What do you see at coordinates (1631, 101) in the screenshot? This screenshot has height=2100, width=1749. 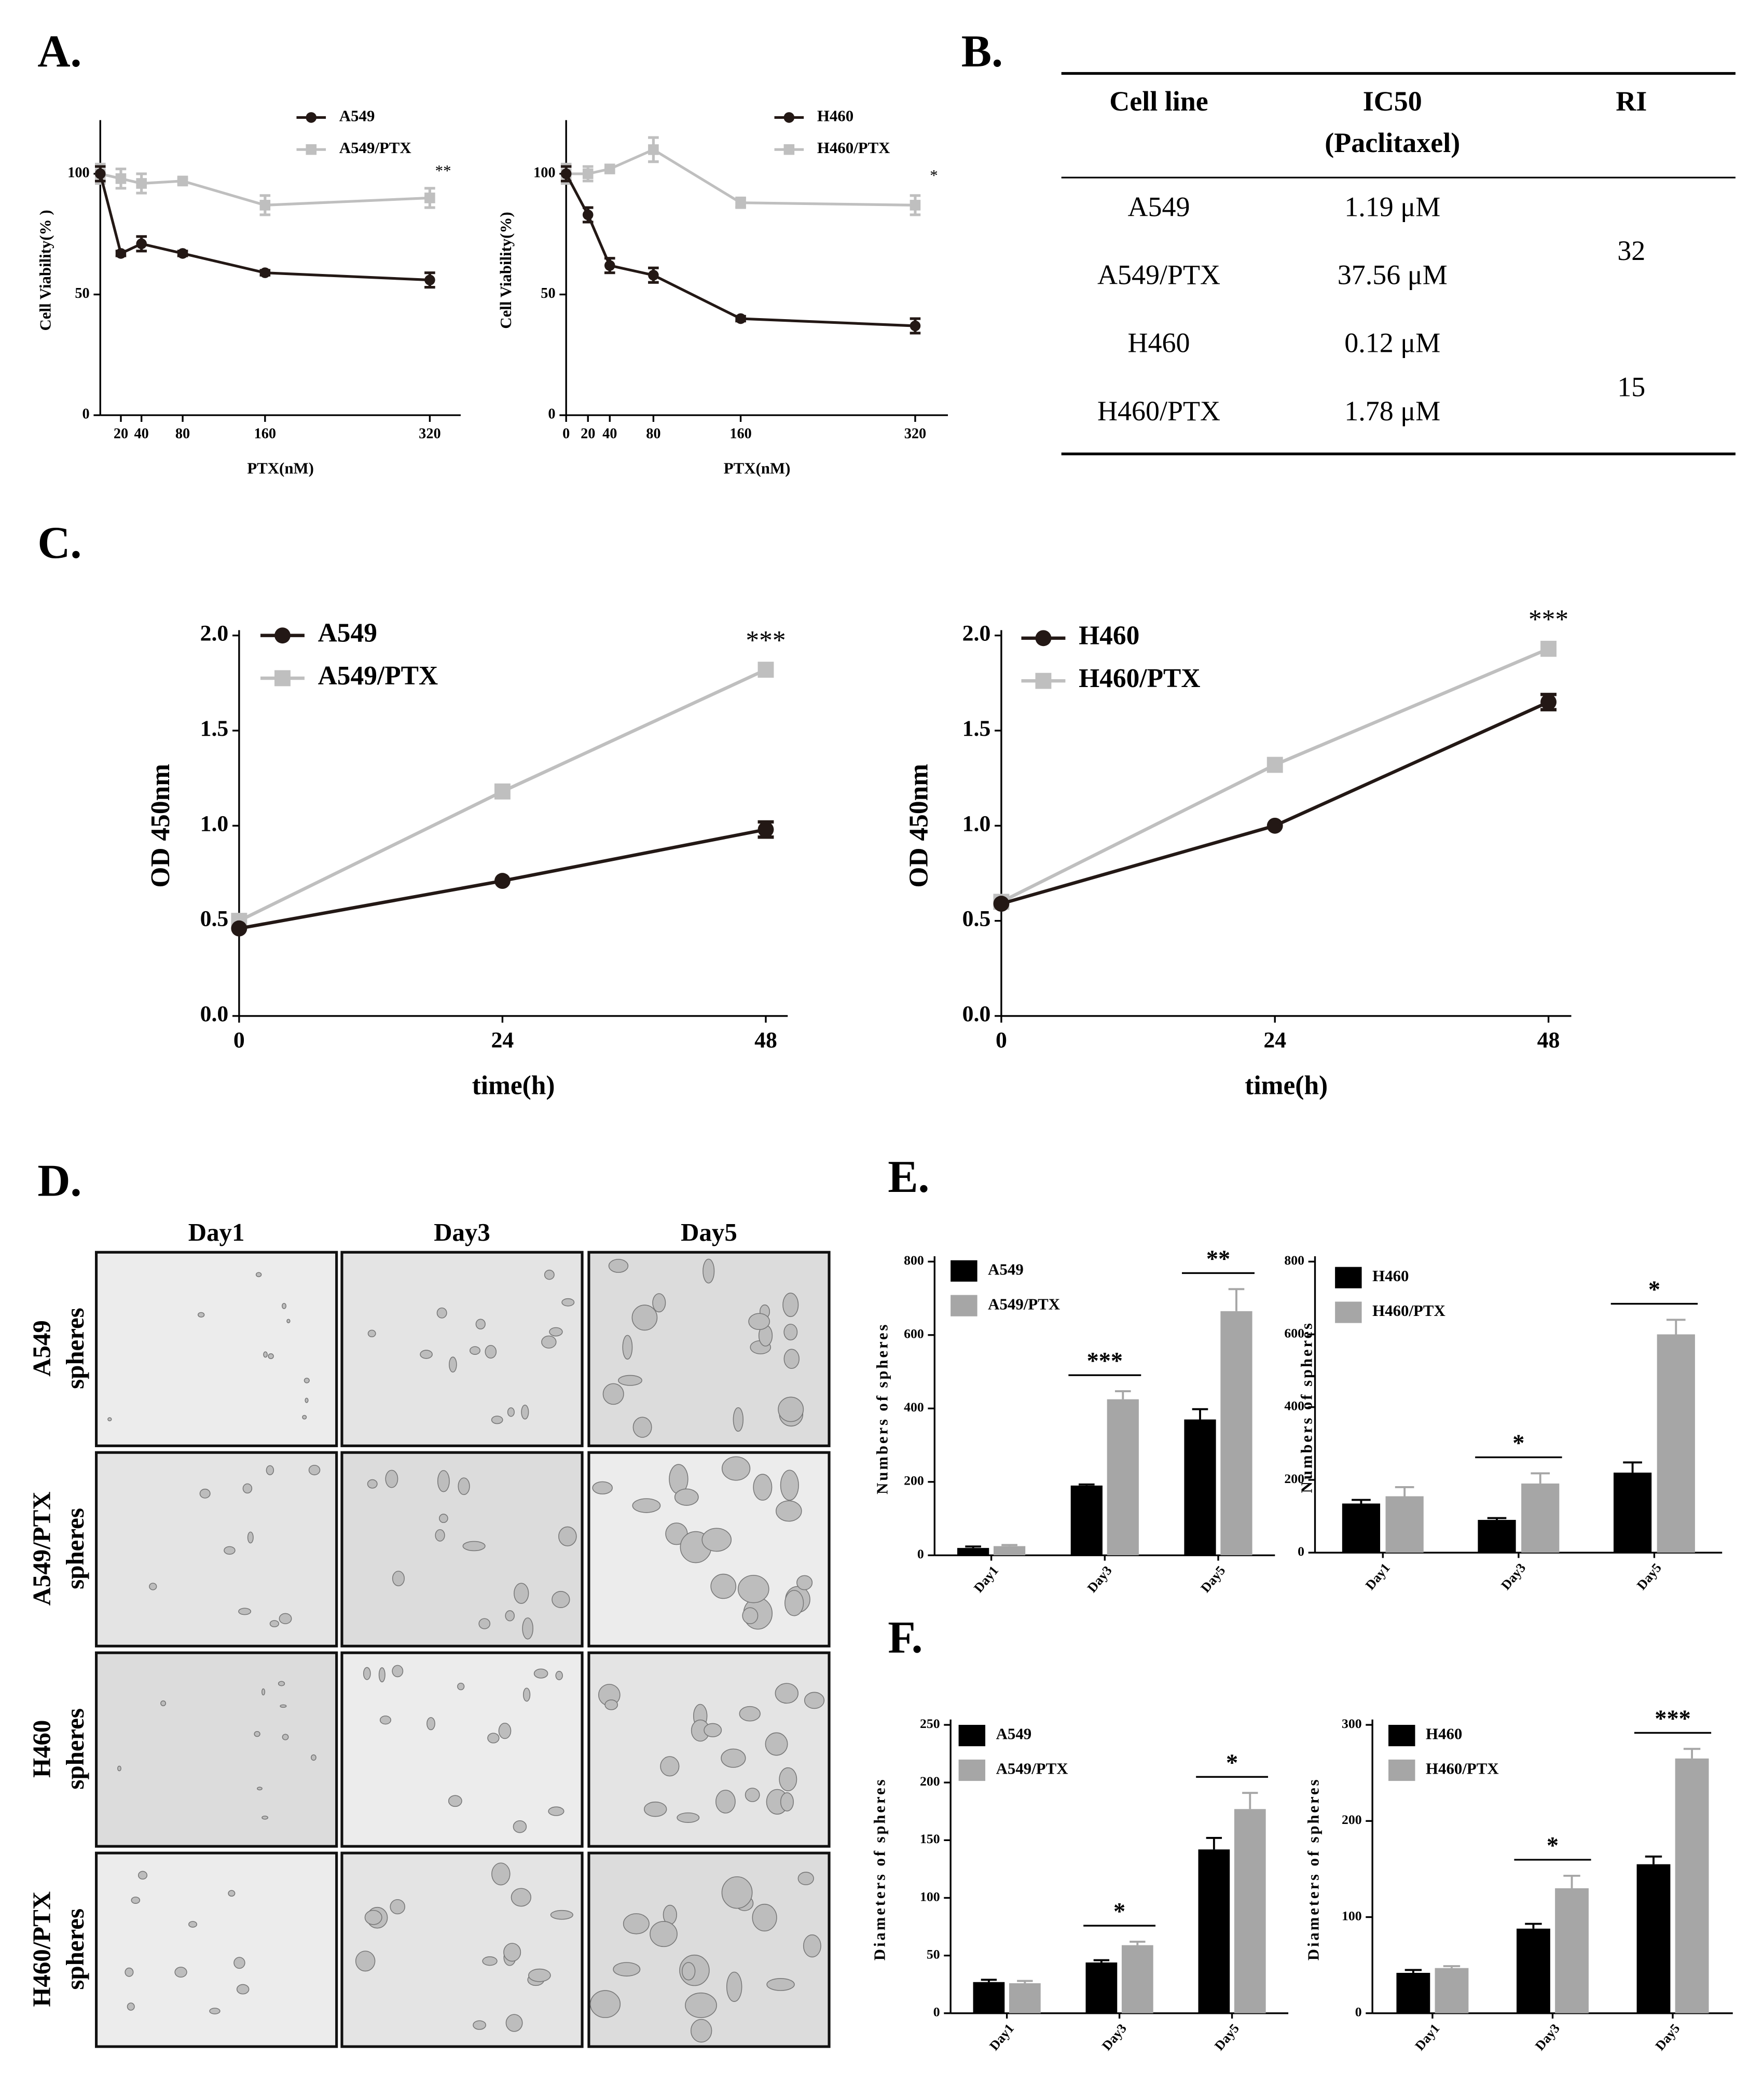 I see `table-header: RI` at bounding box center [1631, 101].